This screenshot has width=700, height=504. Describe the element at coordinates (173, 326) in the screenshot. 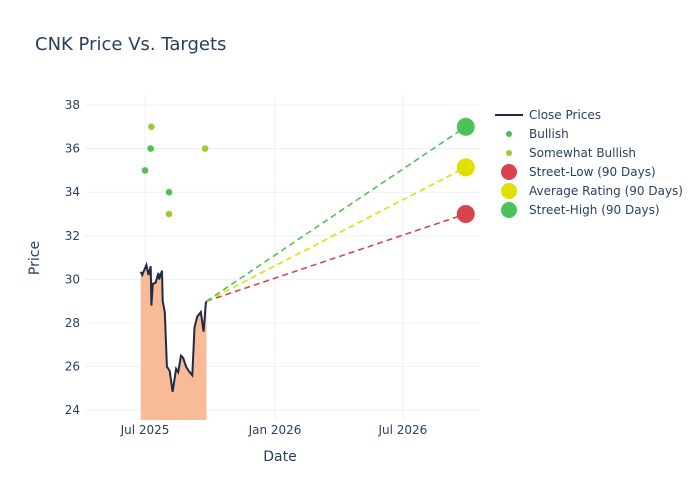

I see `close-price-line` at that location.